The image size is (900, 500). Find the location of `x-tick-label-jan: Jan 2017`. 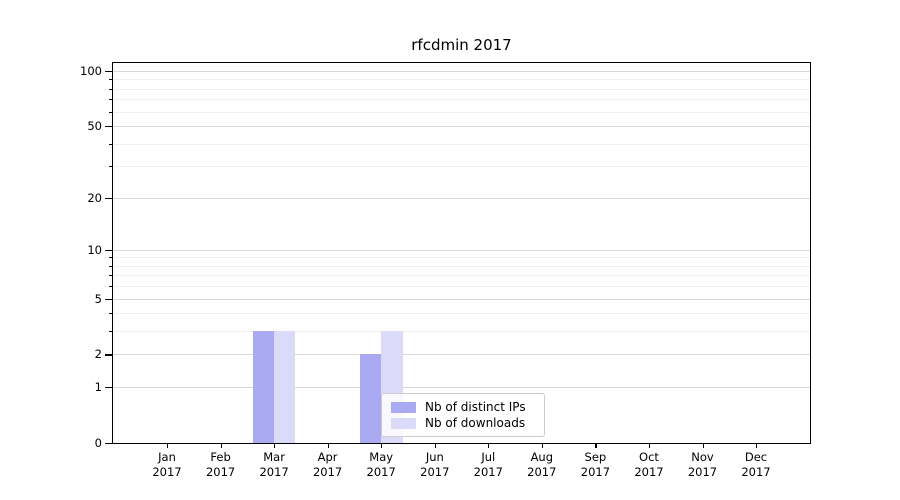

x-tick-label-jan: Jan 2017 is located at coordinates (167, 464).